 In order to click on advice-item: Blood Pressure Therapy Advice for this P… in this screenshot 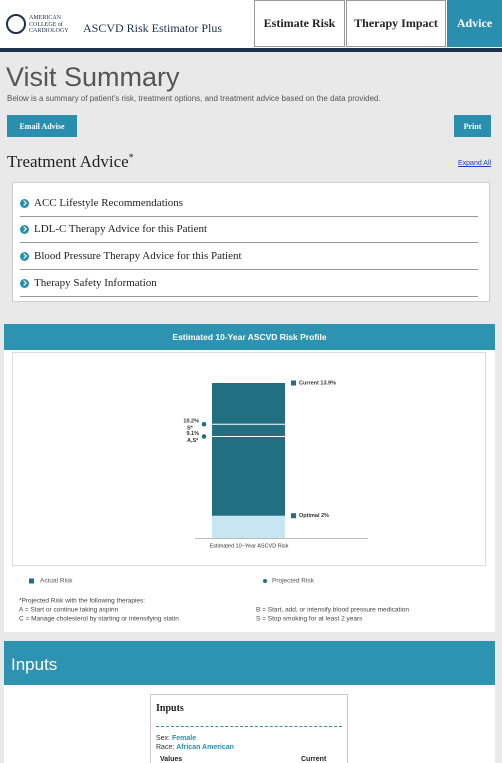, I will do `click(249, 256)`.